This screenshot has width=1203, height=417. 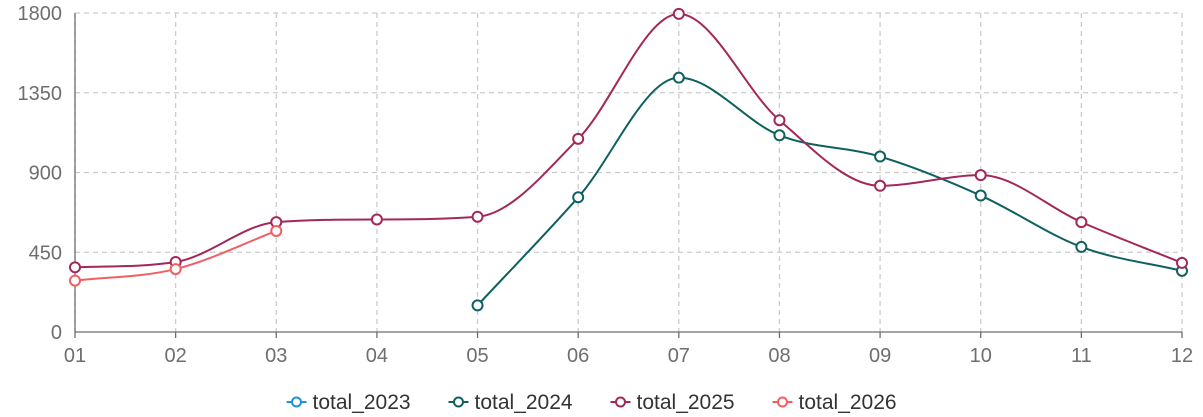 What do you see at coordinates (45, 174) in the screenshot?
I see `y-tick-label: 900` at bounding box center [45, 174].